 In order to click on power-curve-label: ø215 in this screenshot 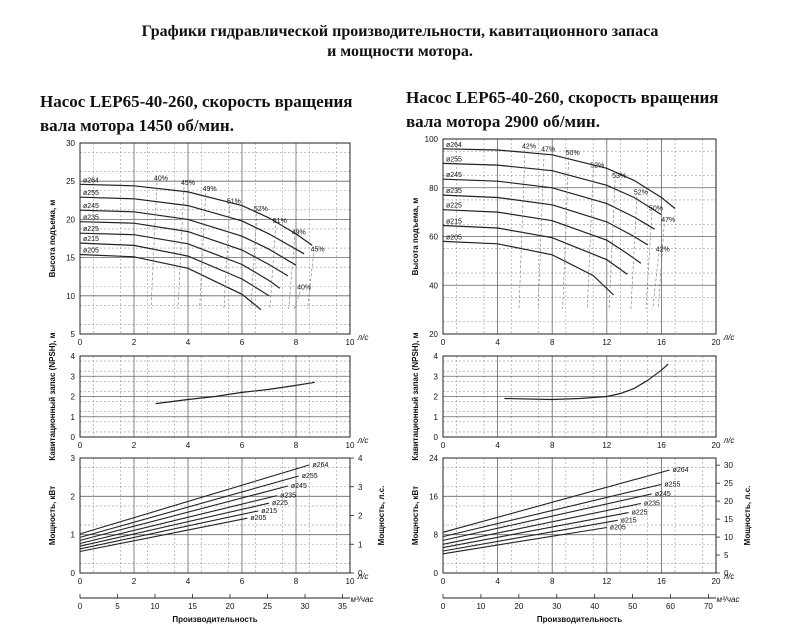, I will do `click(269, 511)`.